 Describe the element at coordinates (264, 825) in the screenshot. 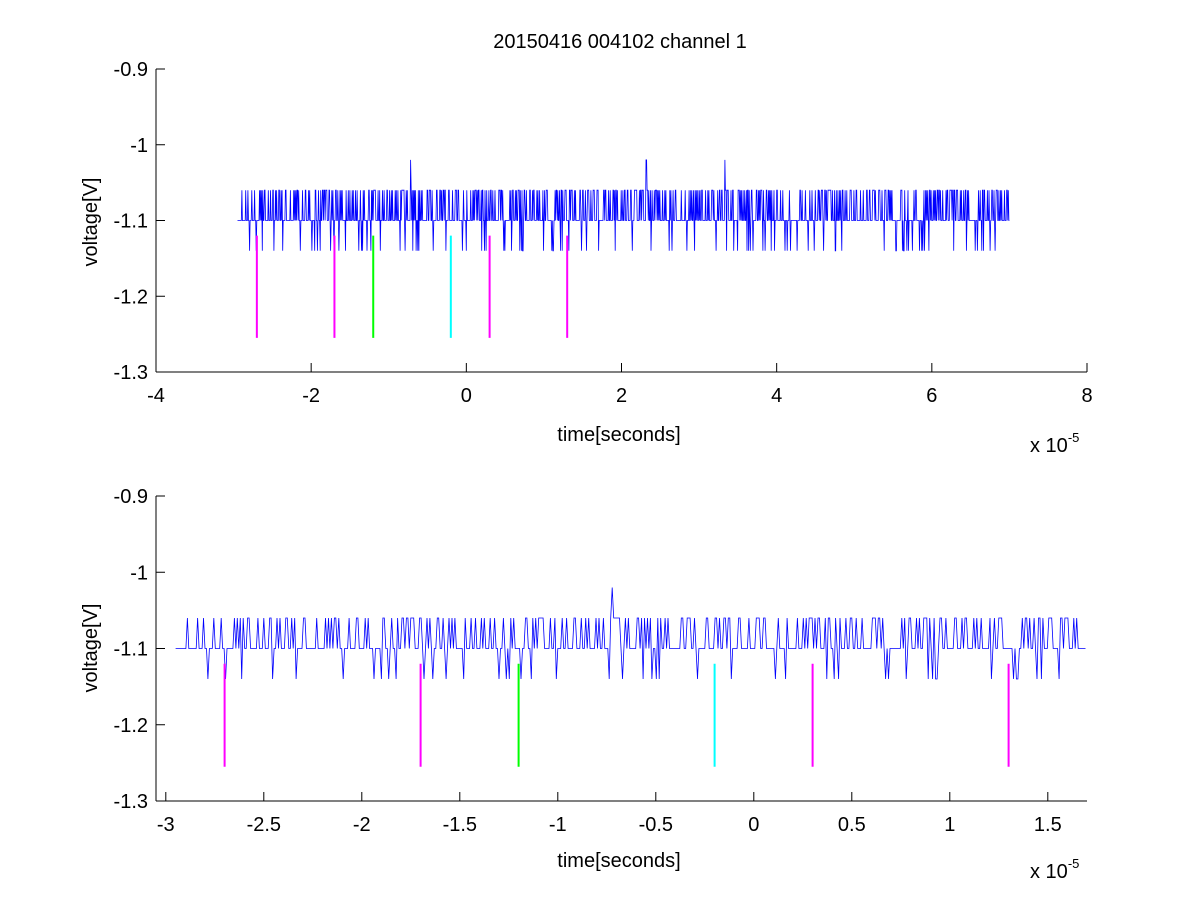

I see `bottom-x-tick-label: -2.5` at that location.